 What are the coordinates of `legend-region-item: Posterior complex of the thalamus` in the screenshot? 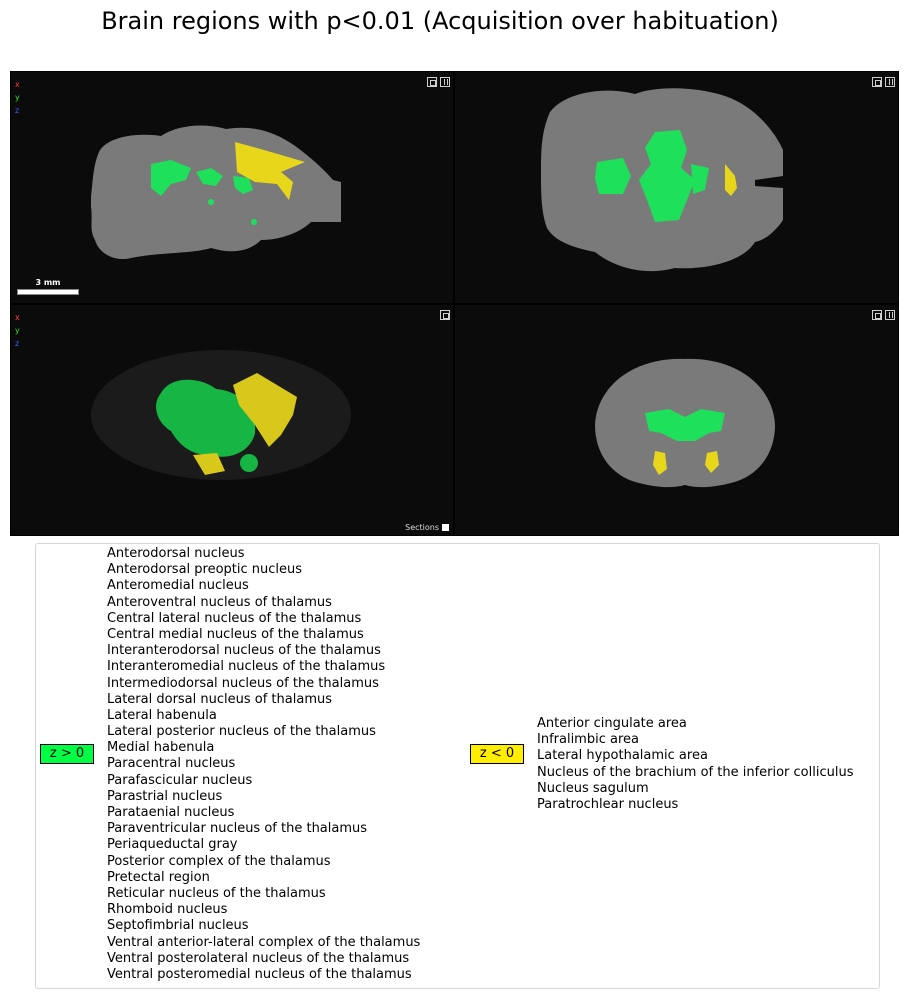 It's located at (219, 861).